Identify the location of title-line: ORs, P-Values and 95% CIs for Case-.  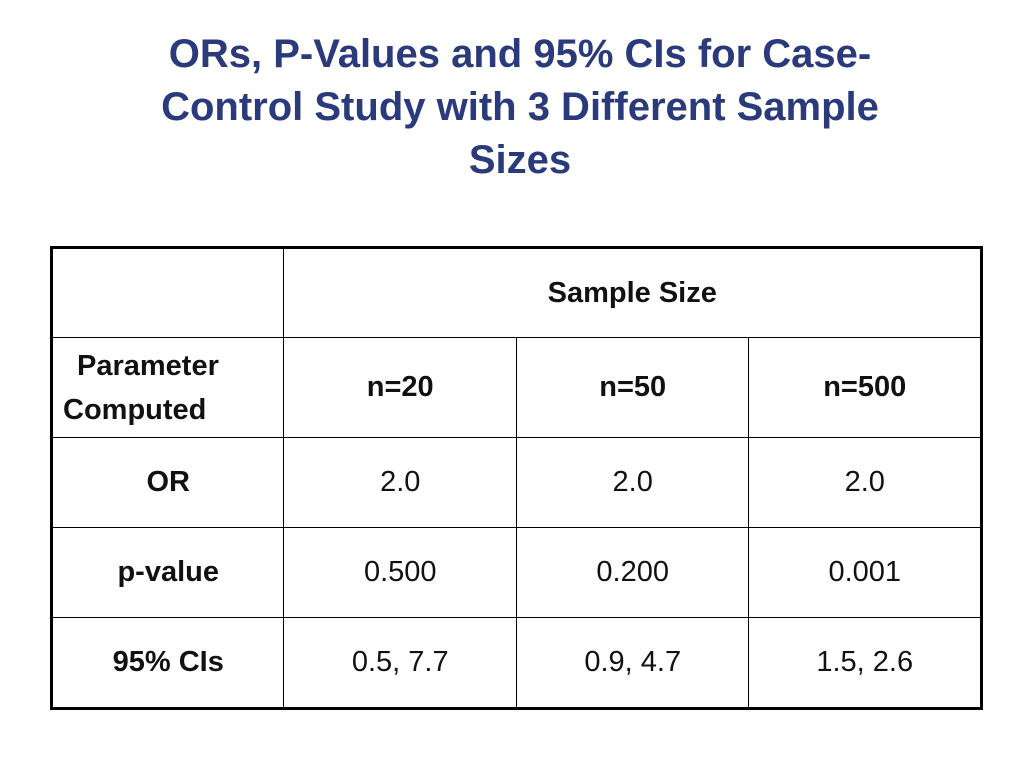
(520, 54).